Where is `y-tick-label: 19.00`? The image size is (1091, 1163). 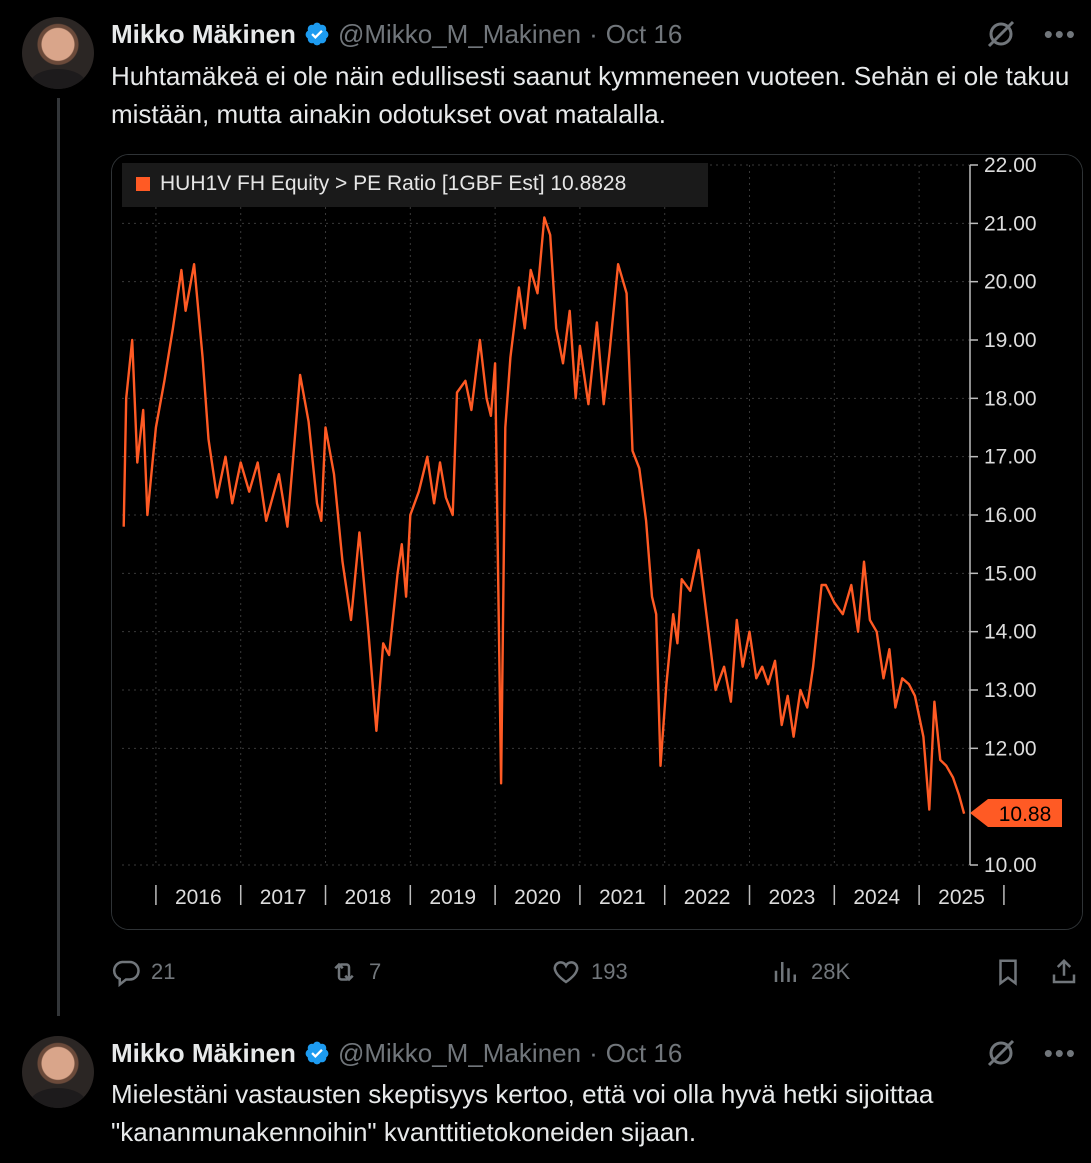
y-tick-label: 19.00 is located at coordinates (1010, 340).